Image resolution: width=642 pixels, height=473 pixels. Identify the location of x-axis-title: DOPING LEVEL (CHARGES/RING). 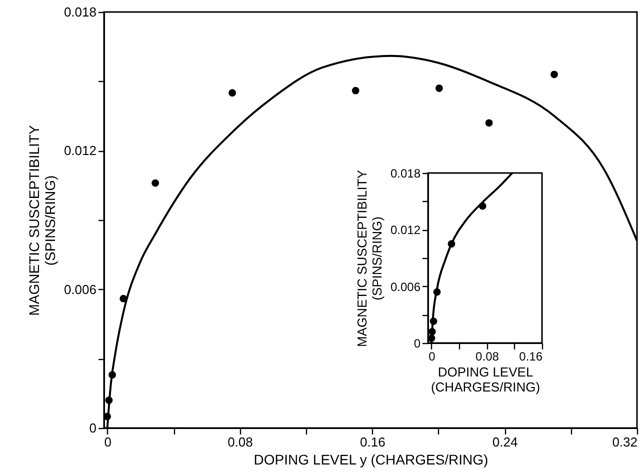
(485, 379).